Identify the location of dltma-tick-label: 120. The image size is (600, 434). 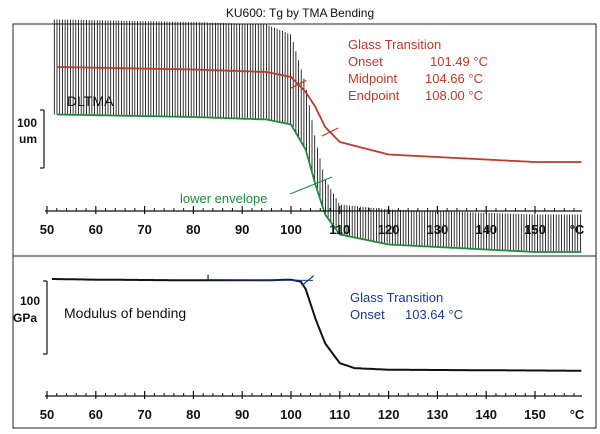
(389, 229).